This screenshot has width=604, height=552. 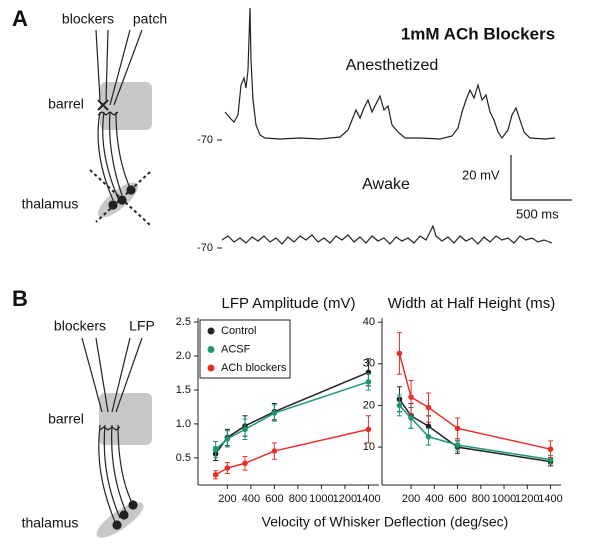 What do you see at coordinates (120, 127) in the screenshot?
I see `diagram-a` at bounding box center [120, 127].